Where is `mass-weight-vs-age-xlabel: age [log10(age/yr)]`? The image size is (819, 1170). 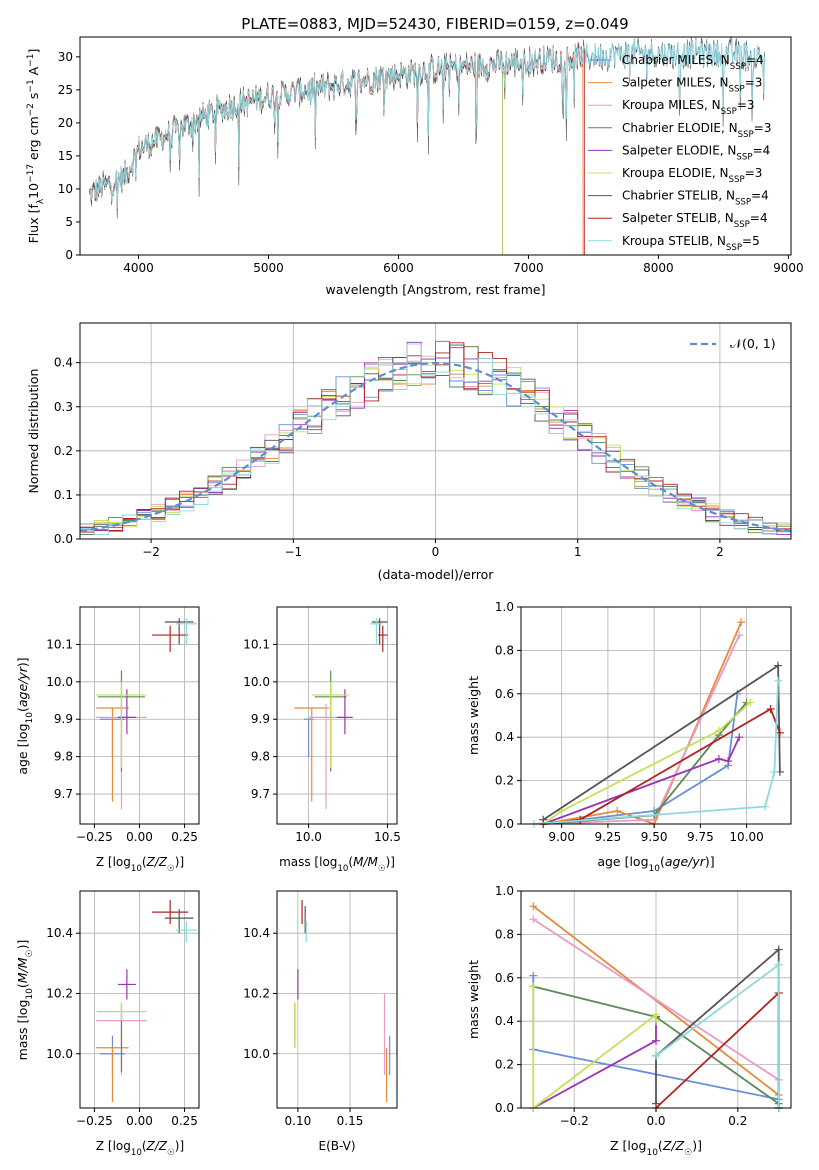 mass-weight-vs-age-xlabel: age [log10(age/yr)] is located at coordinates (655, 864).